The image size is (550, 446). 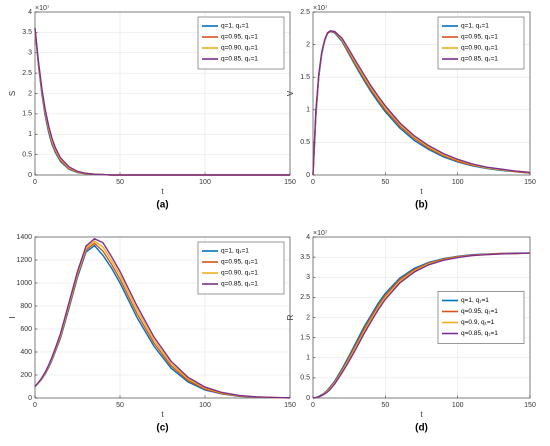 I want to click on y-axis-label: V, so click(x=290, y=93).